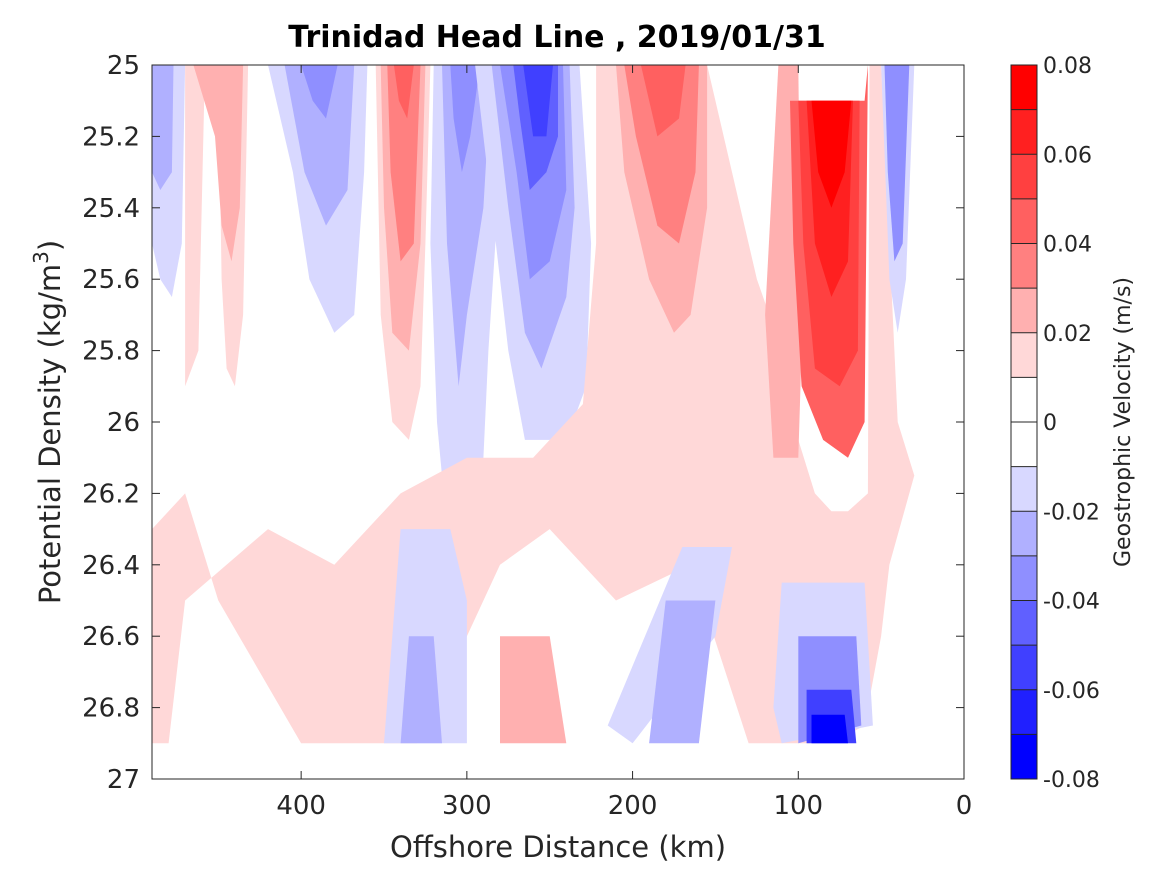  Describe the element at coordinates (1071, 780) in the screenshot. I see `colorbar-tick-label: -0.08` at that location.